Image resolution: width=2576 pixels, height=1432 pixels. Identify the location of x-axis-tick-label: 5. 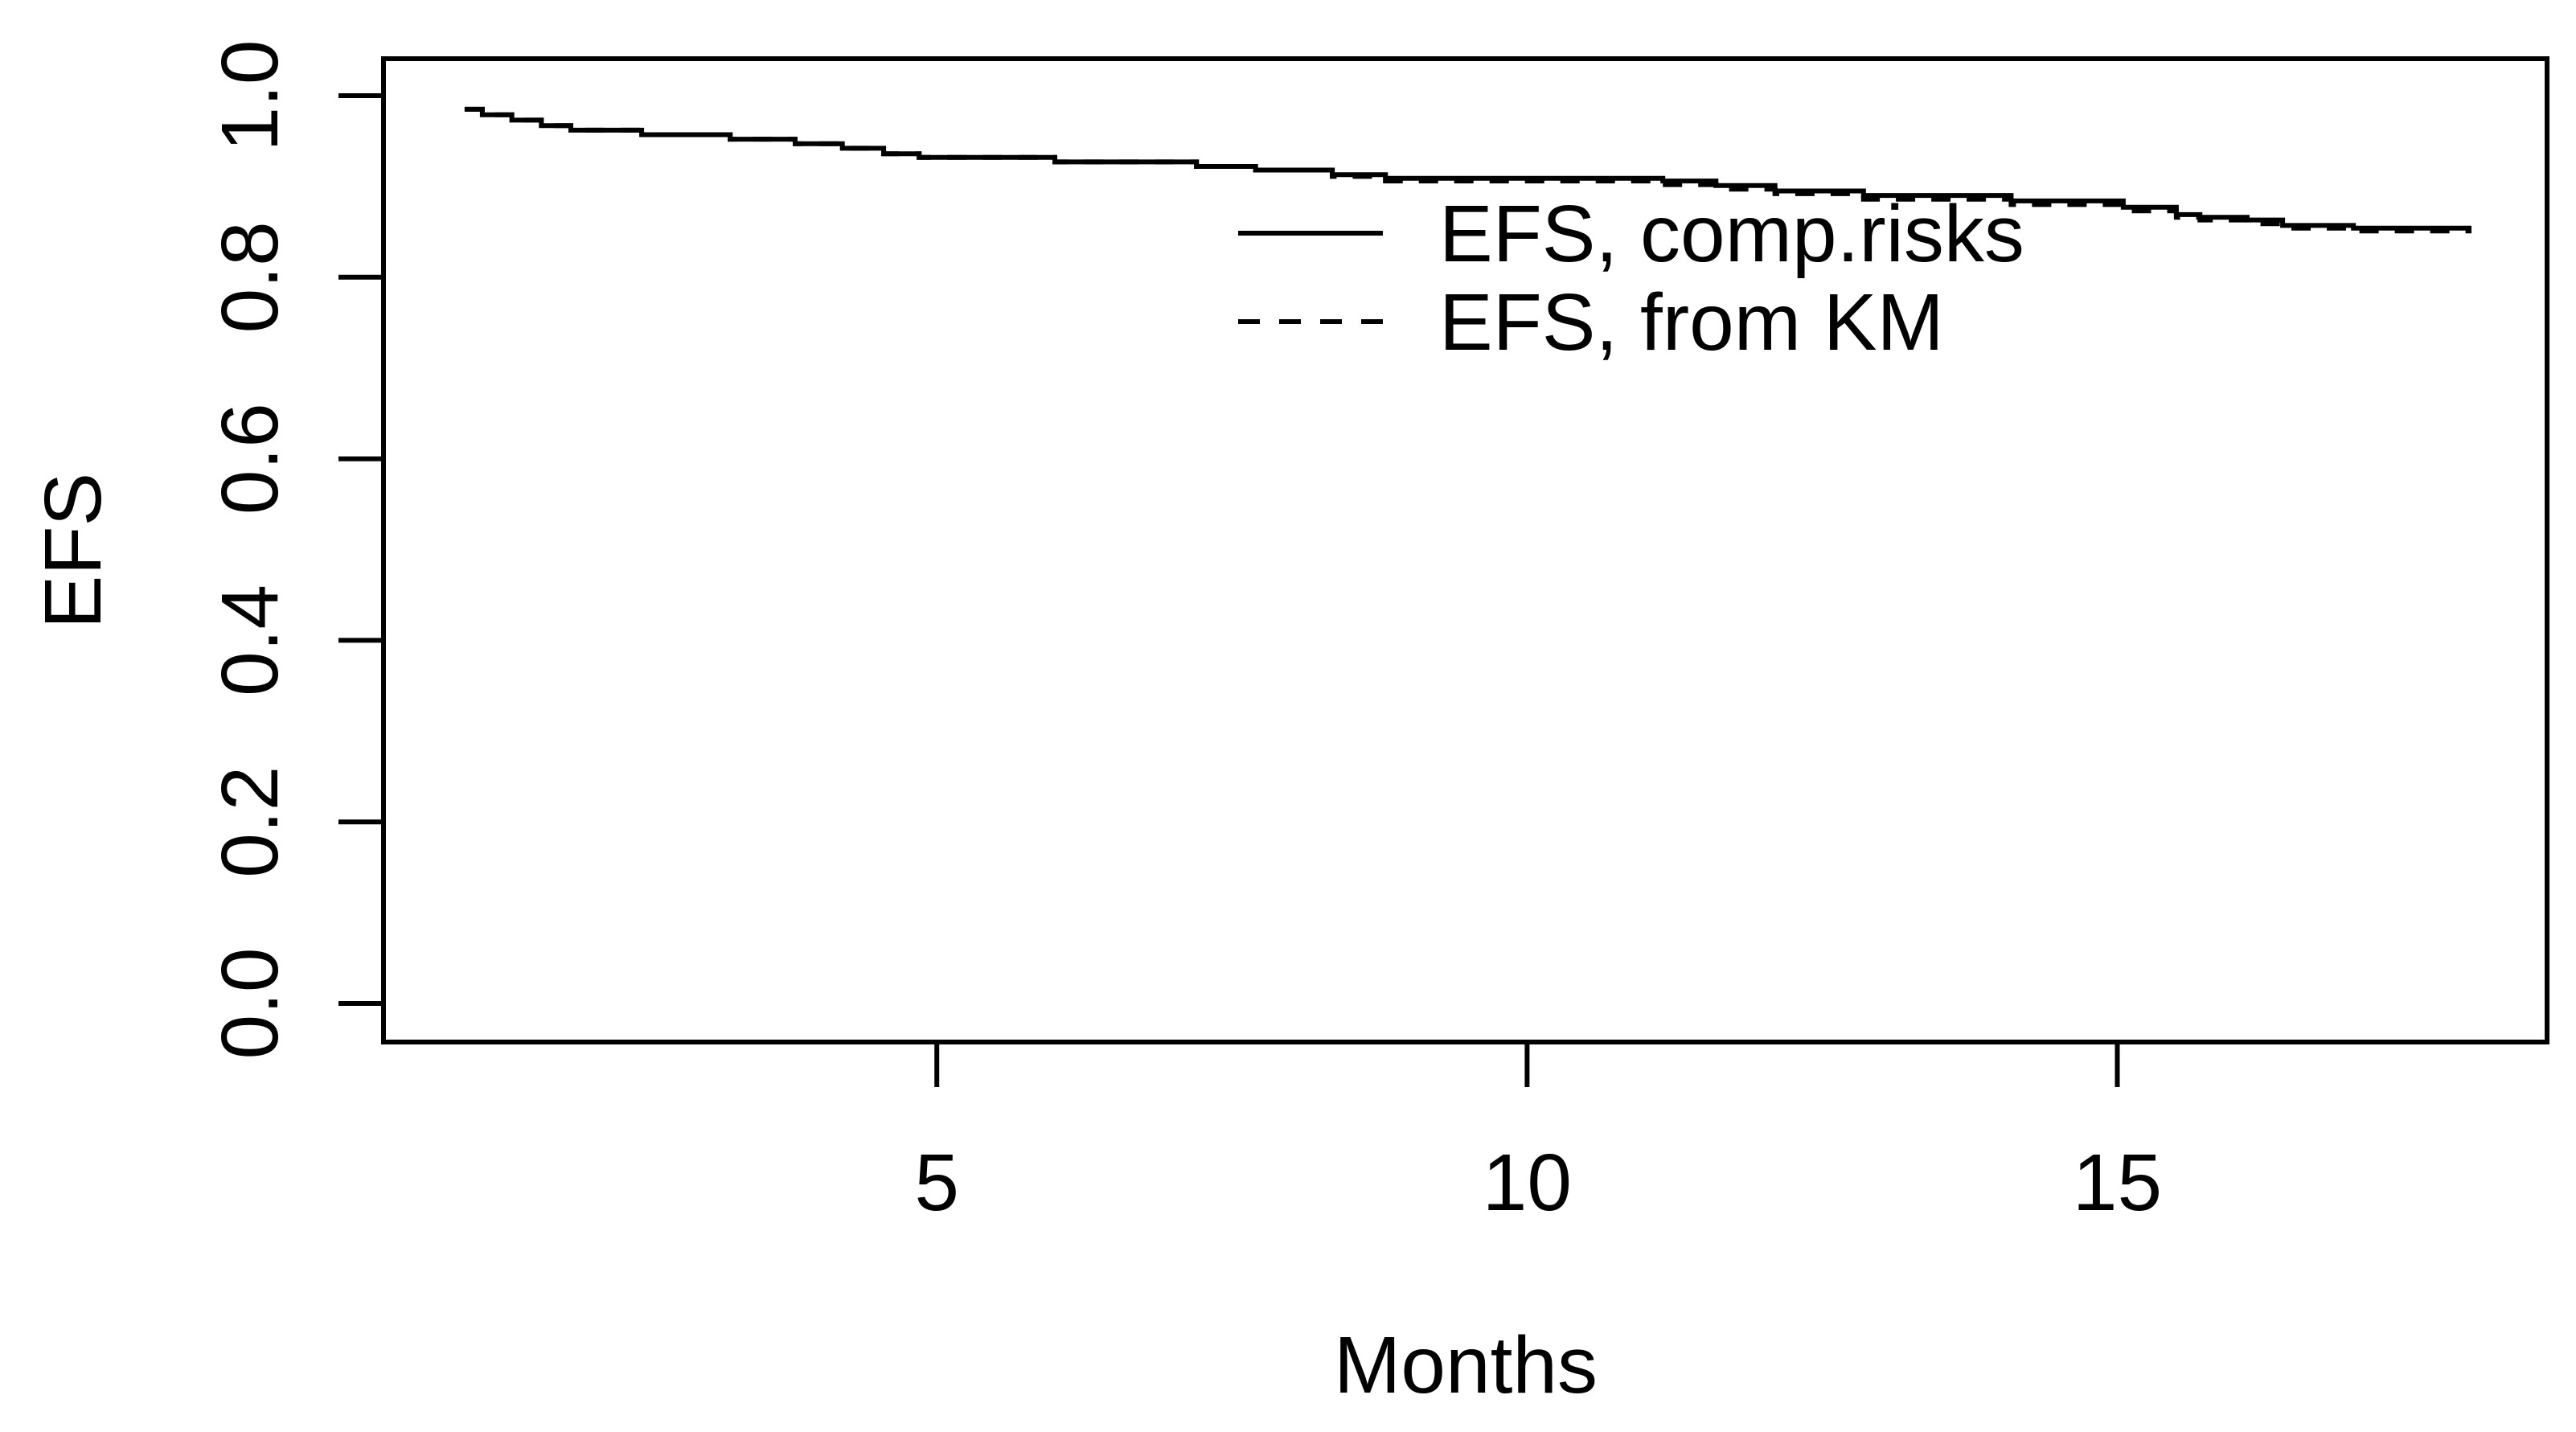
(936, 1183).